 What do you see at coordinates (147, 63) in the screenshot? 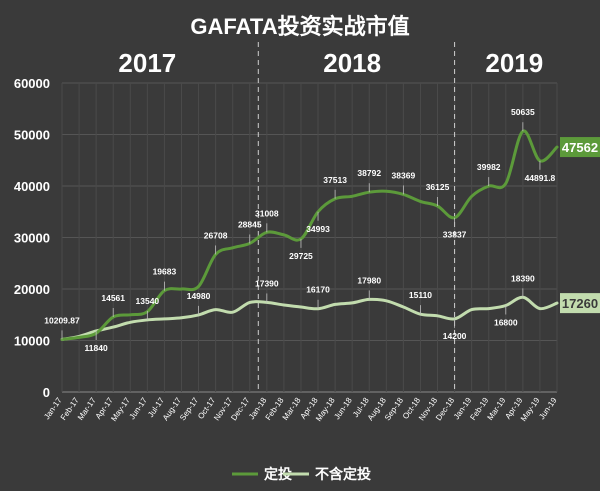
I see `year-label: 2017` at bounding box center [147, 63].